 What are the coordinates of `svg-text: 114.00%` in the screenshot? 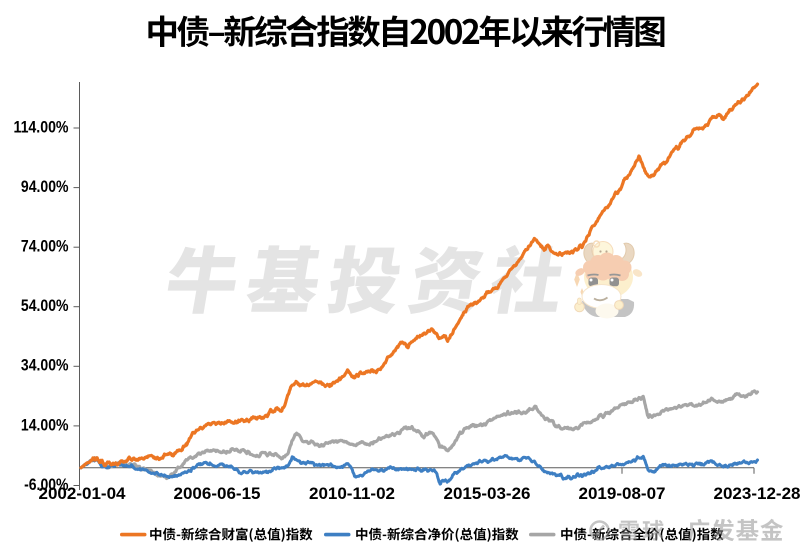 It's located at (41, 126).